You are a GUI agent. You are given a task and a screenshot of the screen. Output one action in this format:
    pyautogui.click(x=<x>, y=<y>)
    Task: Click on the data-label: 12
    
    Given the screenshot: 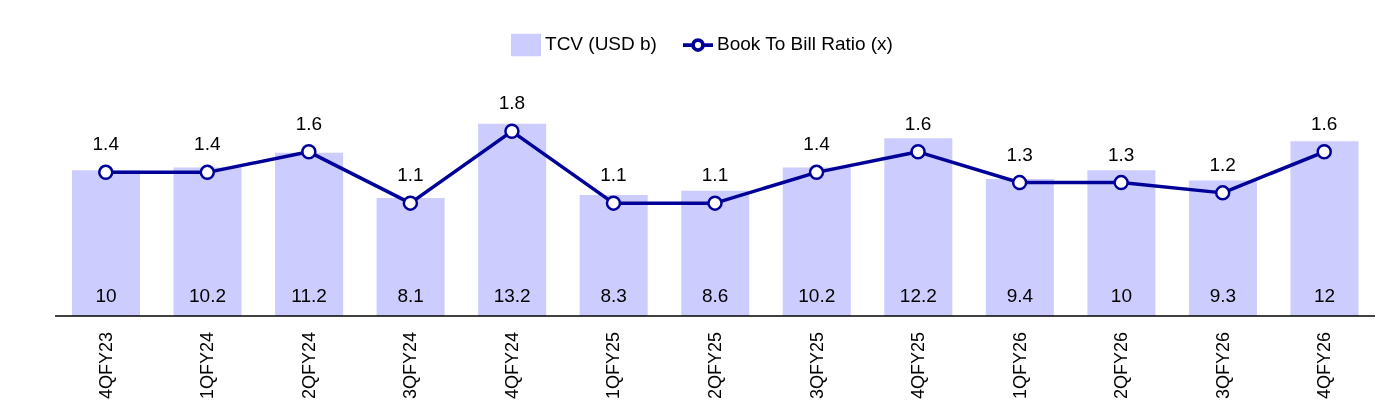 What is the action you would take?
    pyautogui.click(x=1324, y=295)
    